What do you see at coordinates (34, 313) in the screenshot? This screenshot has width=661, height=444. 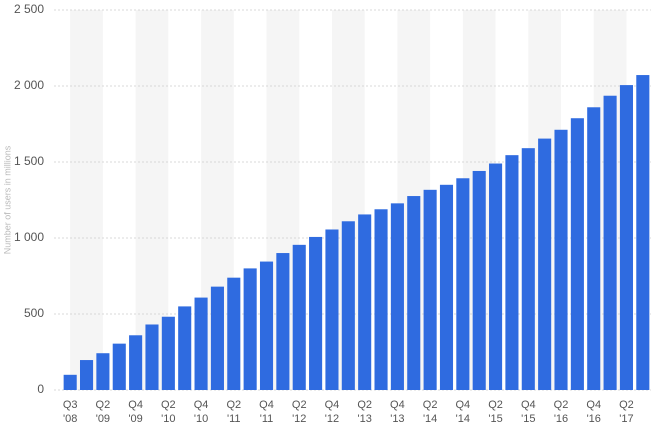 I see `y-tick-label: 500` at bounding box center [34, 313].